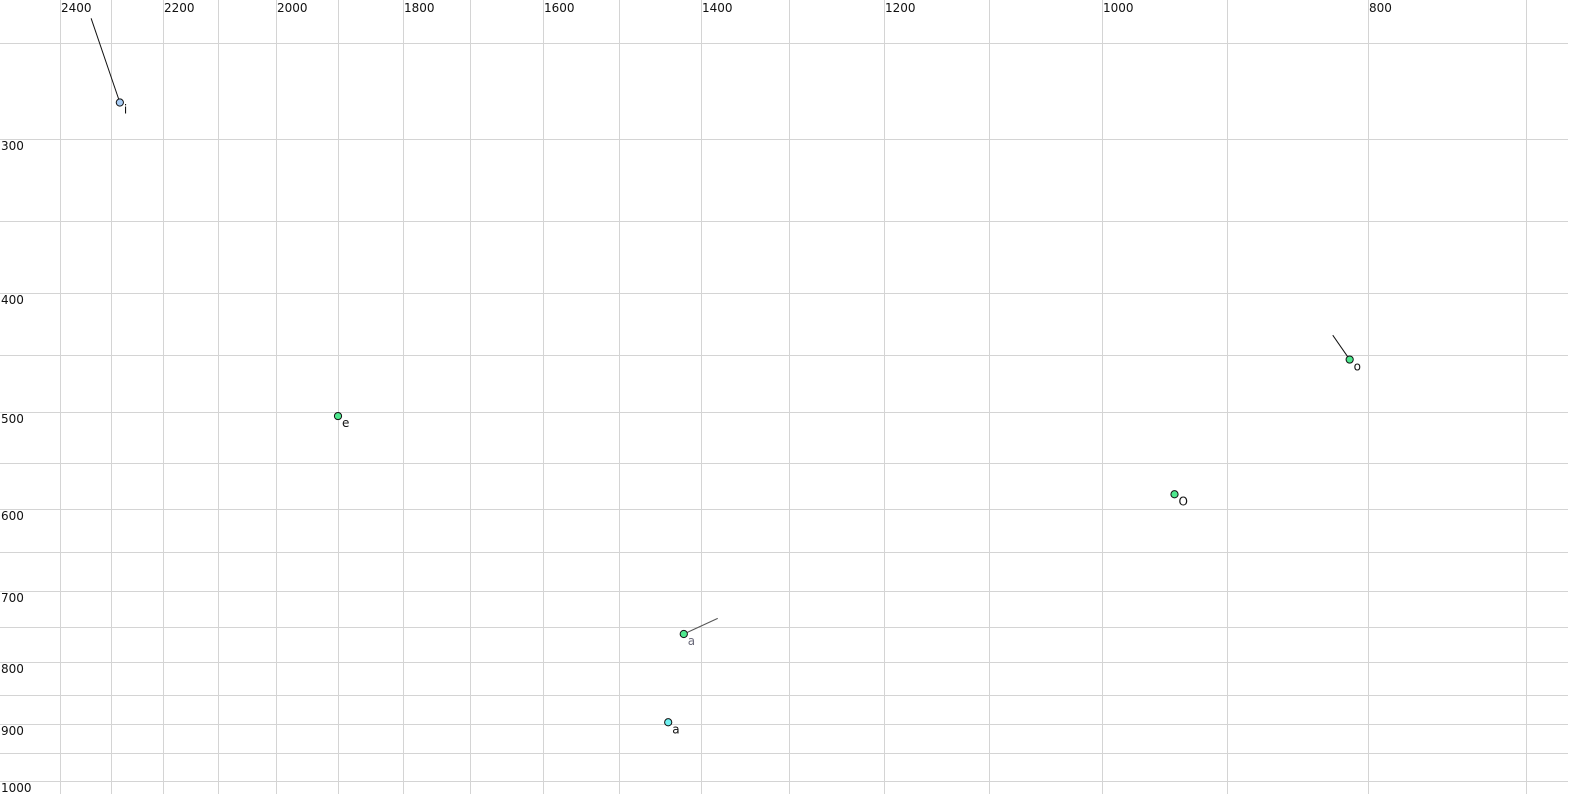 The width and height of the screenshot is (1580, 800). Describe the element at coordinates (717, 8) in the screenshot. I see `x-tick-label: 1400` at that location.